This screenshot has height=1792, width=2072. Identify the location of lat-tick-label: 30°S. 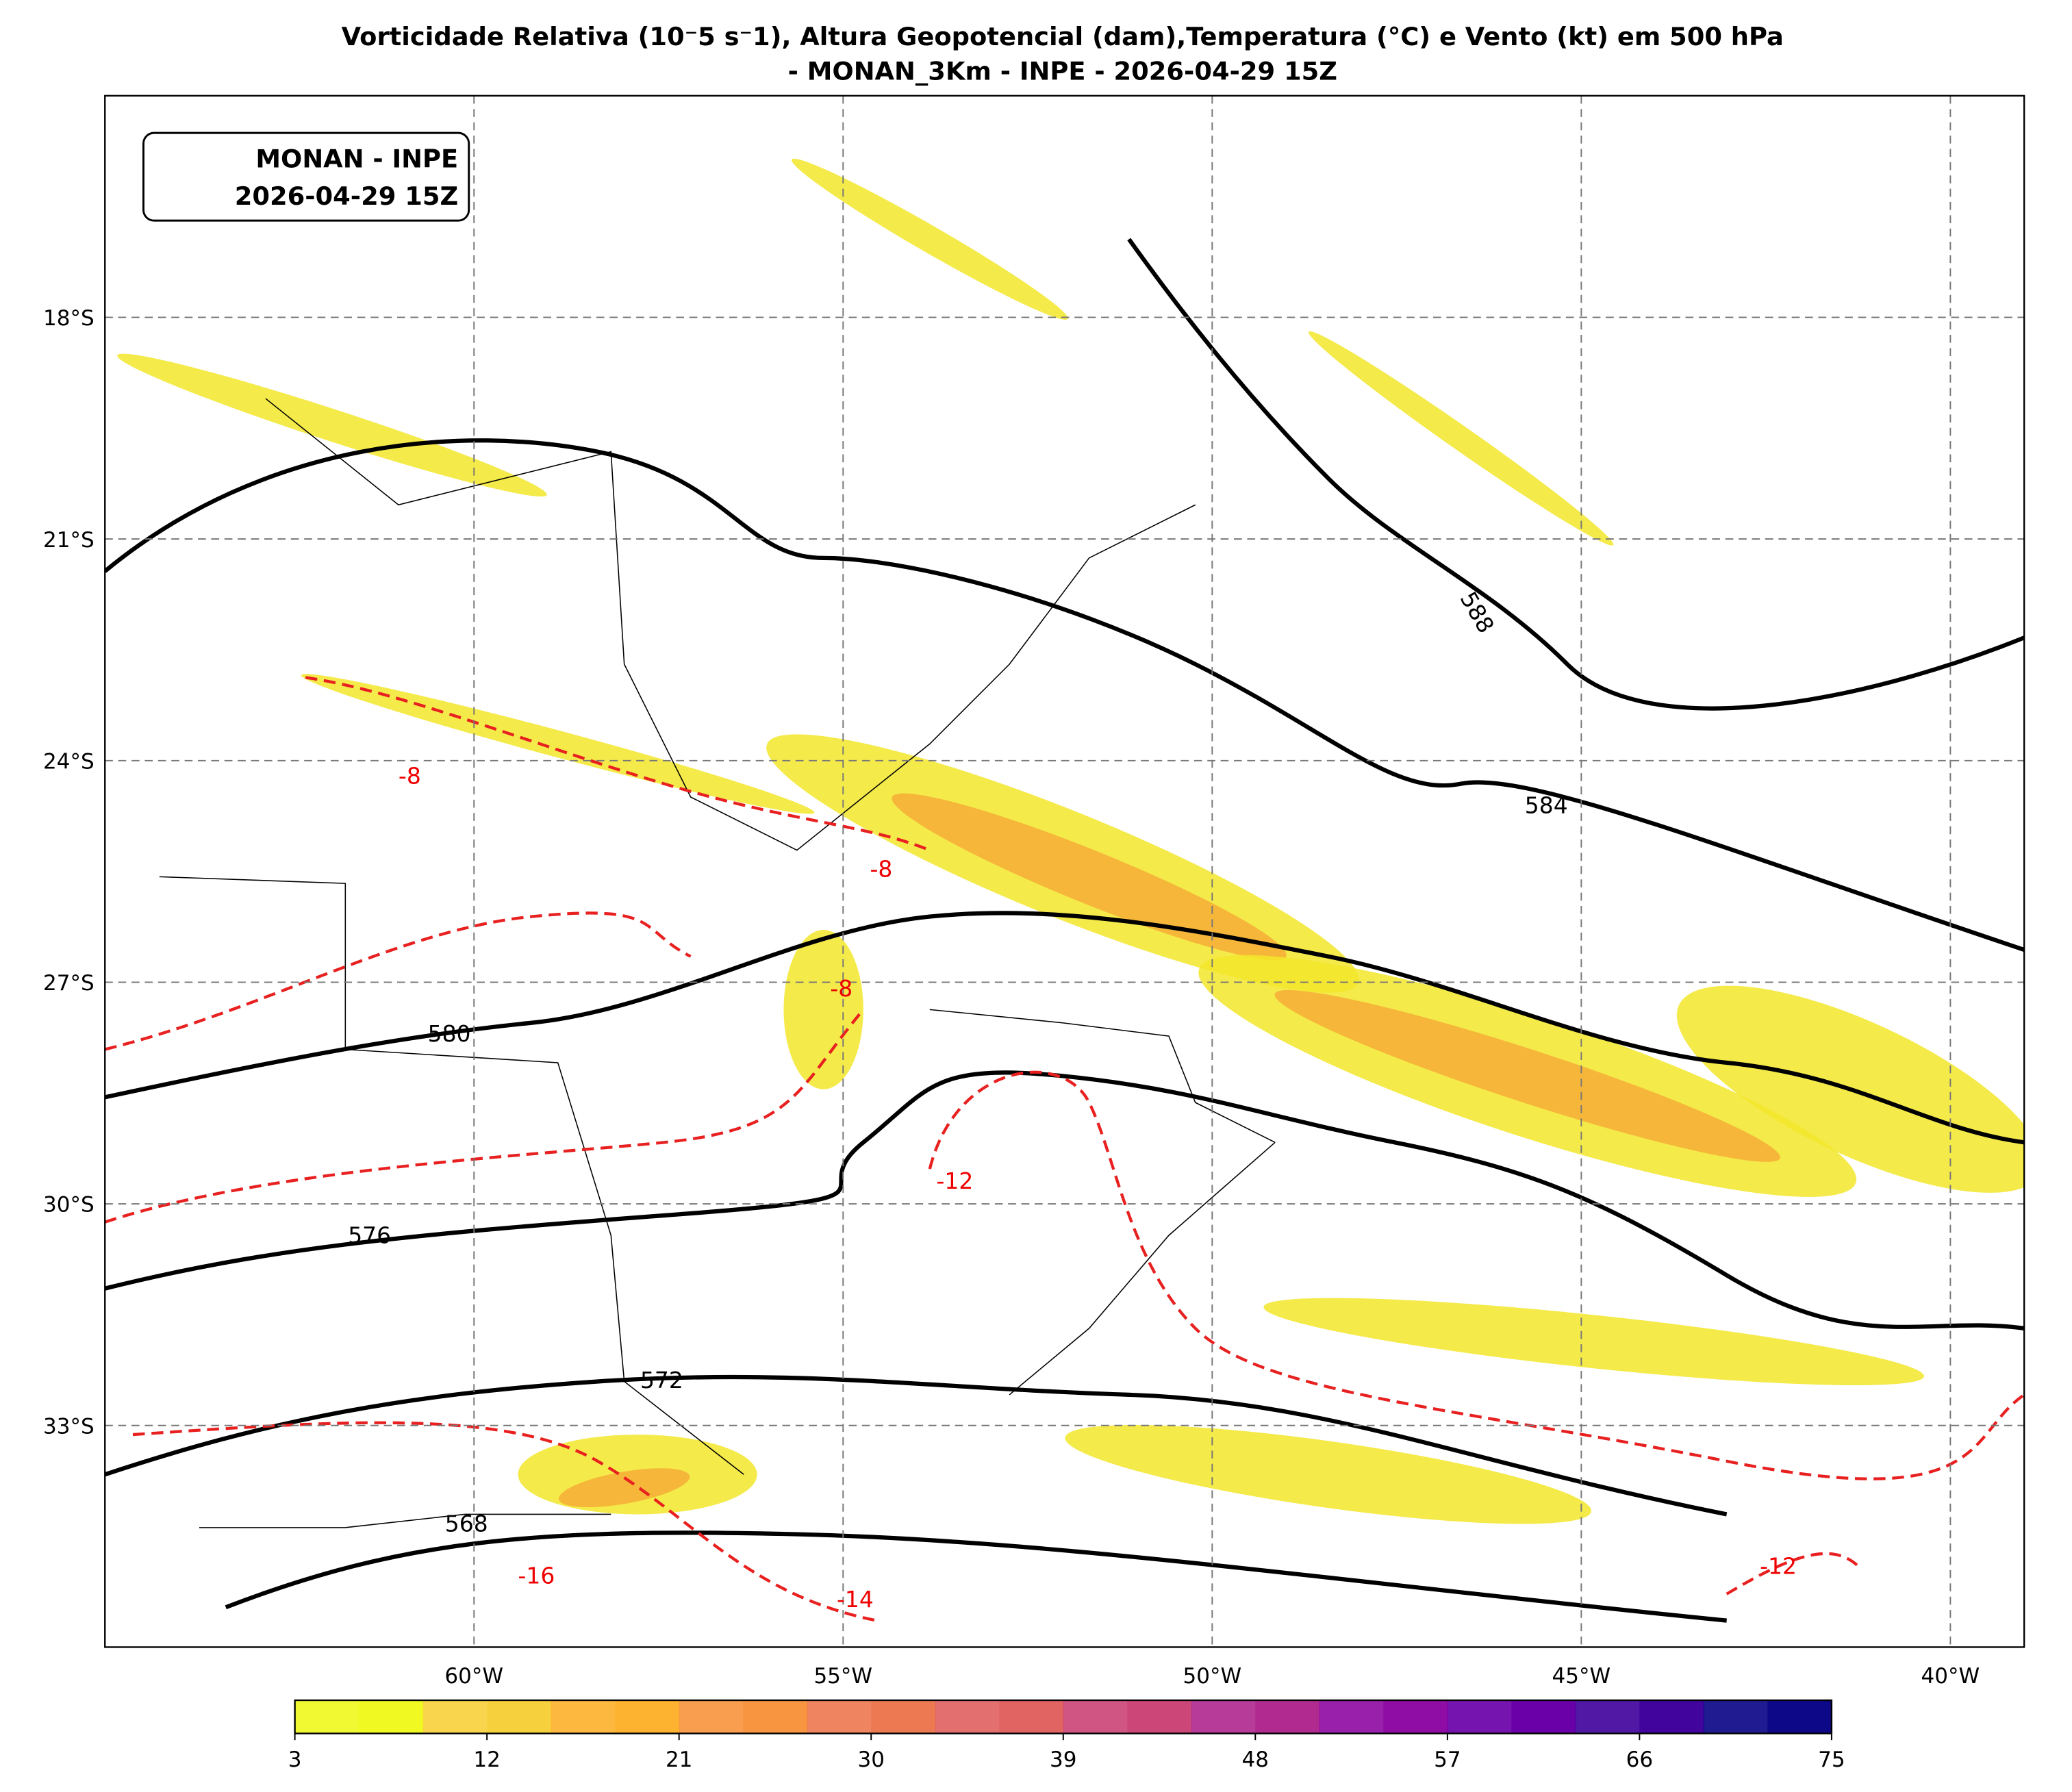
(68, 1205).